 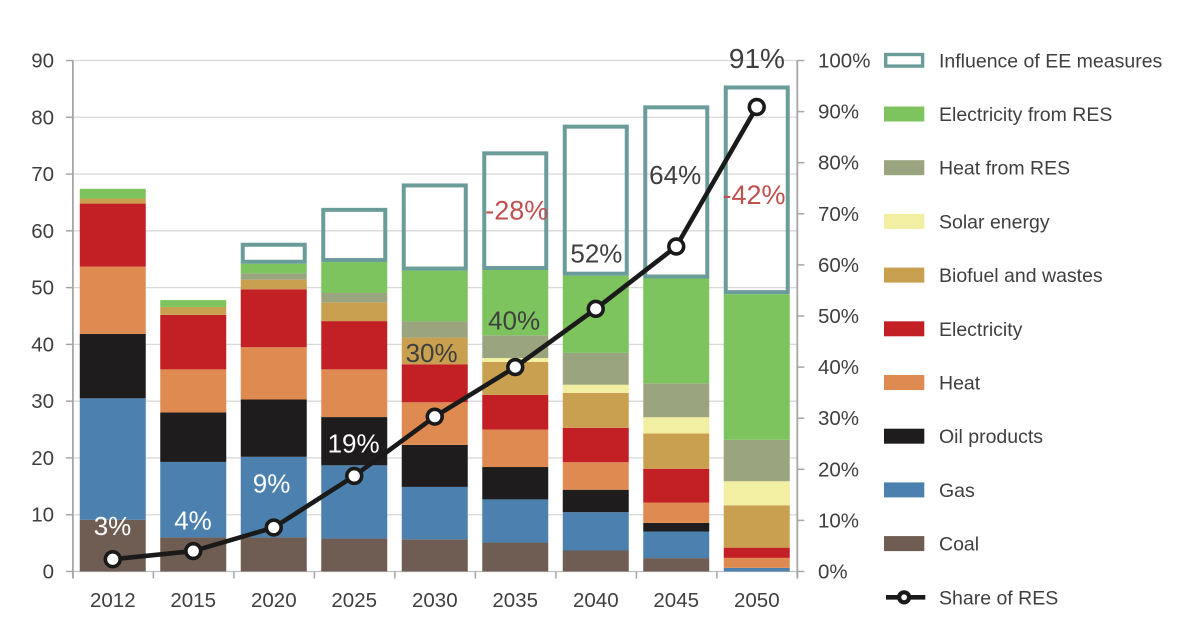 What do you see at coordinates (42, 458) in the screenshot?
I see `svg-text: 20` at bounding box center [42, 458].